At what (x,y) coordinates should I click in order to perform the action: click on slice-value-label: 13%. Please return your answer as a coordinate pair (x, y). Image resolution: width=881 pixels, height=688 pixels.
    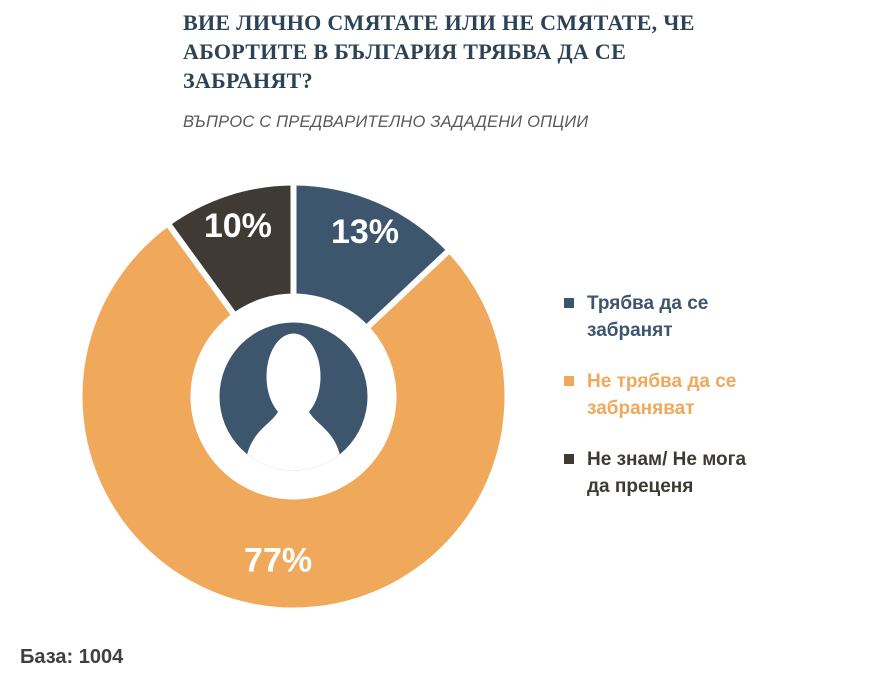
    Looking at the image, I should click on (365, 232).